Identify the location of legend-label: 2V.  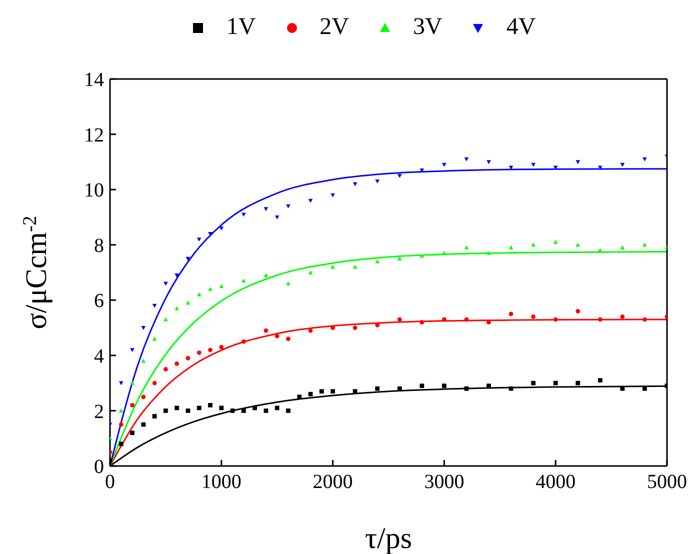
(334, 27).